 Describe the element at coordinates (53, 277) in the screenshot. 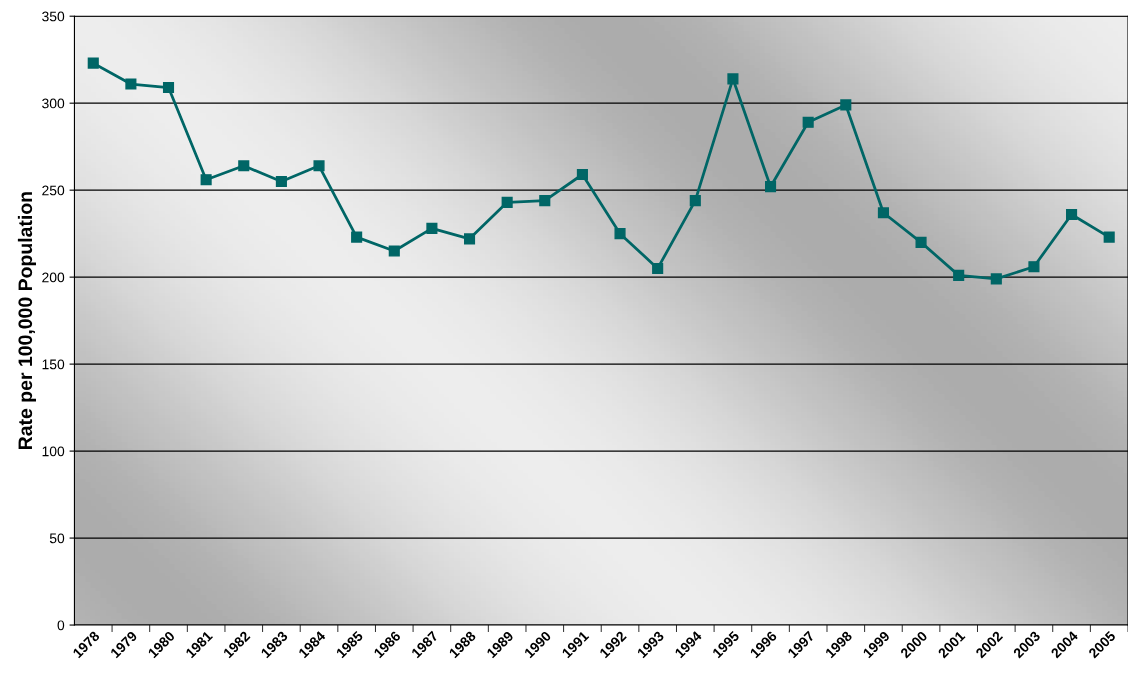

I see `y-tick-label: 200` at that location.